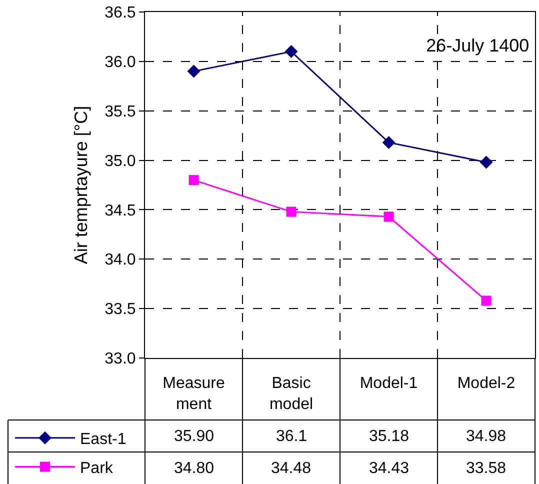 This screenshot has width=539, height=484. Describe the element at coordinates (486, 436) in the screenshot. I see `data-label: 34.98` at that location.